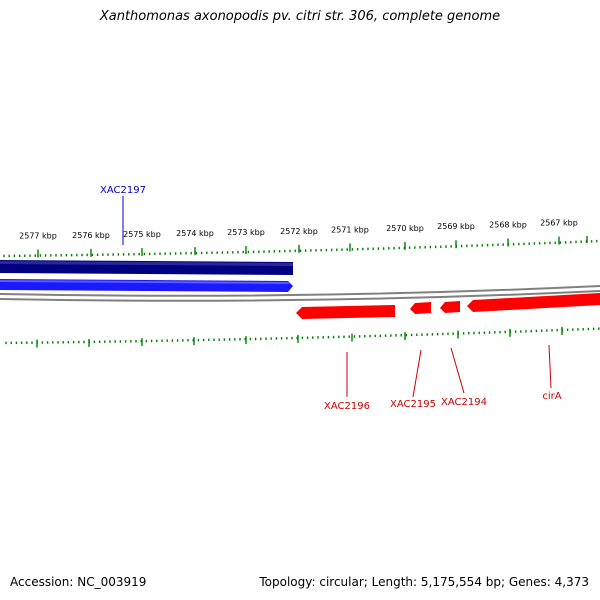 Image resolution: width=600 pixels, height=600 pixels. Describe the element at coordinates (300, 247) in the screenshot. I see `upper-ruler` at that location.